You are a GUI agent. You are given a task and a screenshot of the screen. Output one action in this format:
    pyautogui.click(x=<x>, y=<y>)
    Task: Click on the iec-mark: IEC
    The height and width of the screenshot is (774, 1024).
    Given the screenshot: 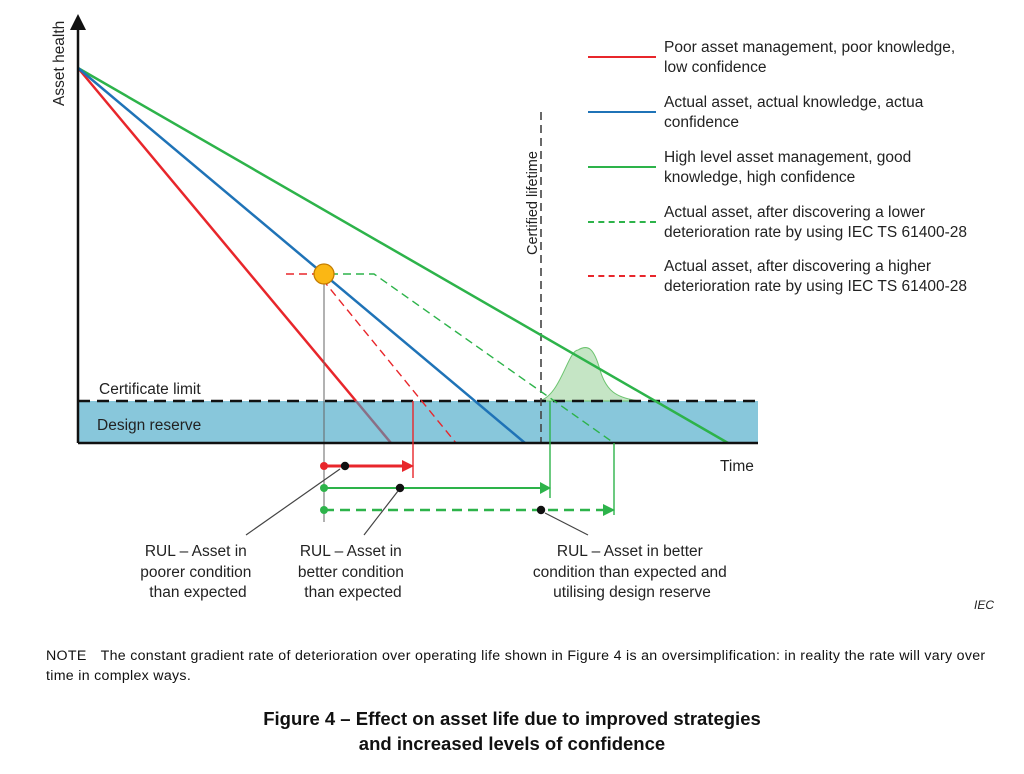 What is the action you would take?
    pyautogui.click(x=984, y=605)
    